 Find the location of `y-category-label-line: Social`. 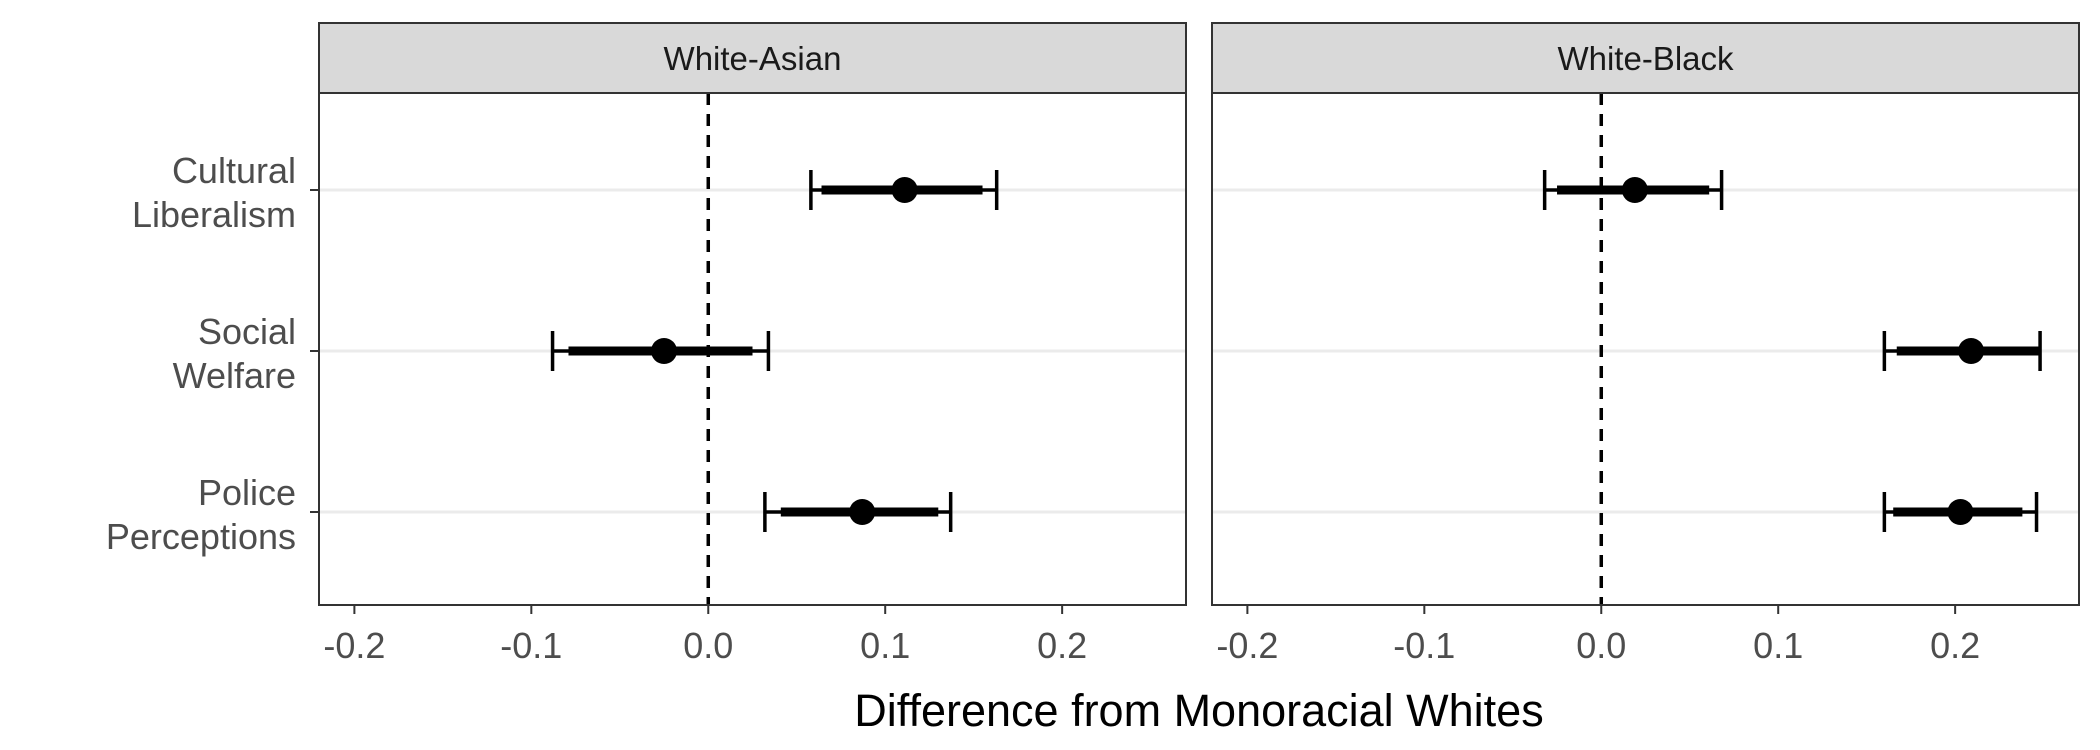

y-category-label-line: Social is located at coordinates (247, 331).